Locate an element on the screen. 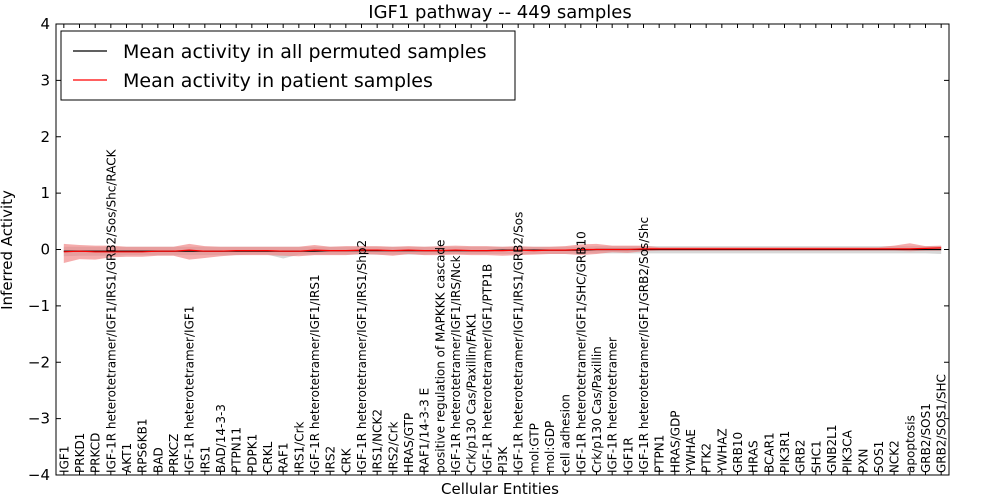 The width and height of the screenshot is (1000, 500). x-tick-label: HRAS/GDP is located at coordinates (675, 441).